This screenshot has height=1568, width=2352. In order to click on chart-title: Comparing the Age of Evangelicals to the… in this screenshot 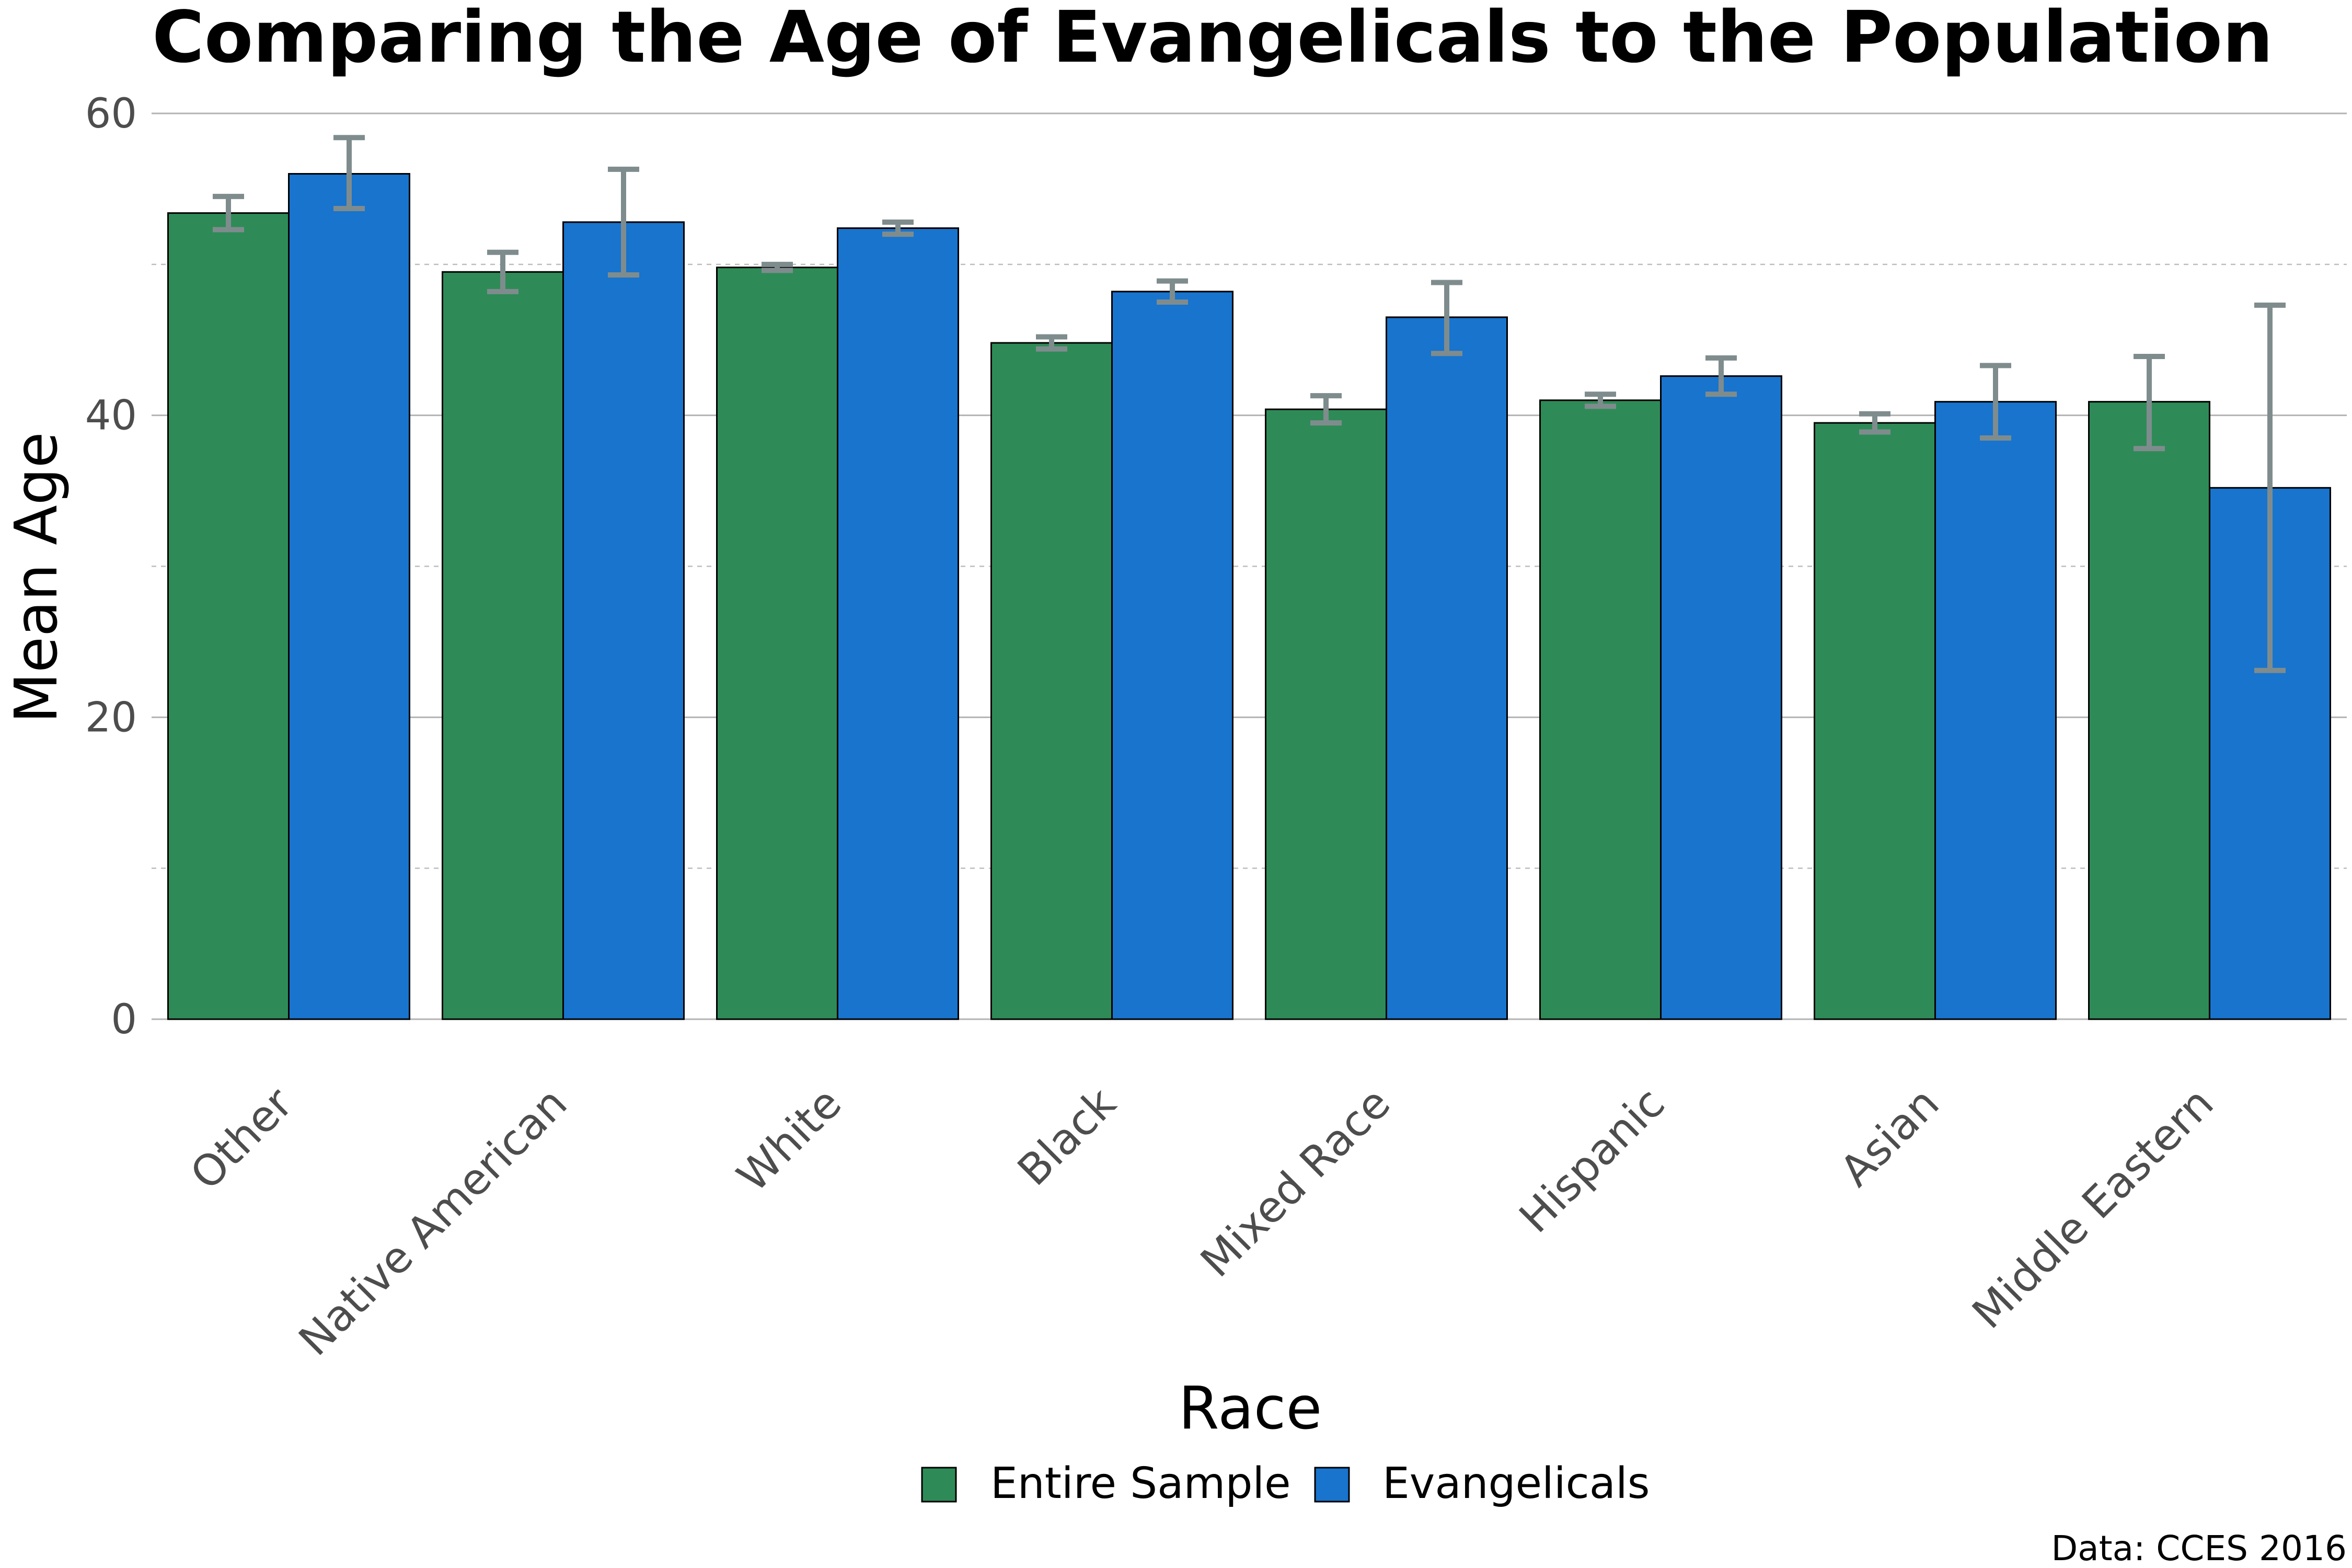, I will do `click(1212, 39)`.